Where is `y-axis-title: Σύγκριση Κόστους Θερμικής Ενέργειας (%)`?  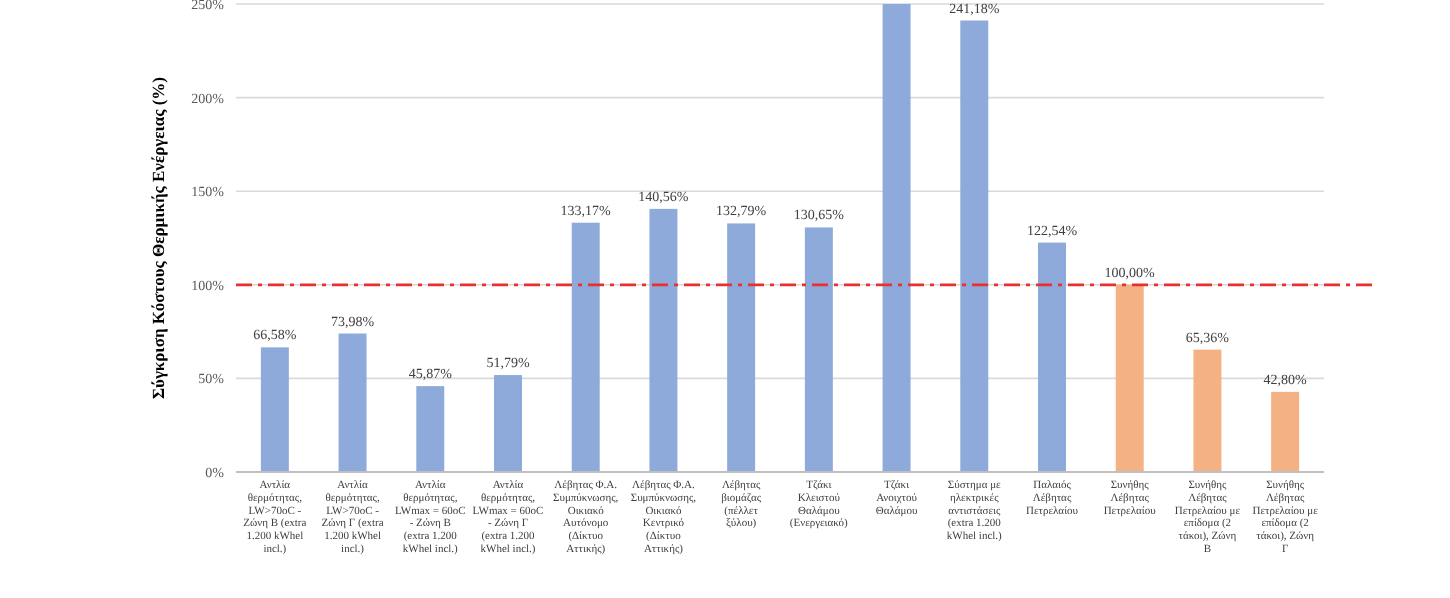 y-axis-title: Σύγκριση Κόστους Θερμικής Ενέργειας (%) is located at coordinates (158, 238).